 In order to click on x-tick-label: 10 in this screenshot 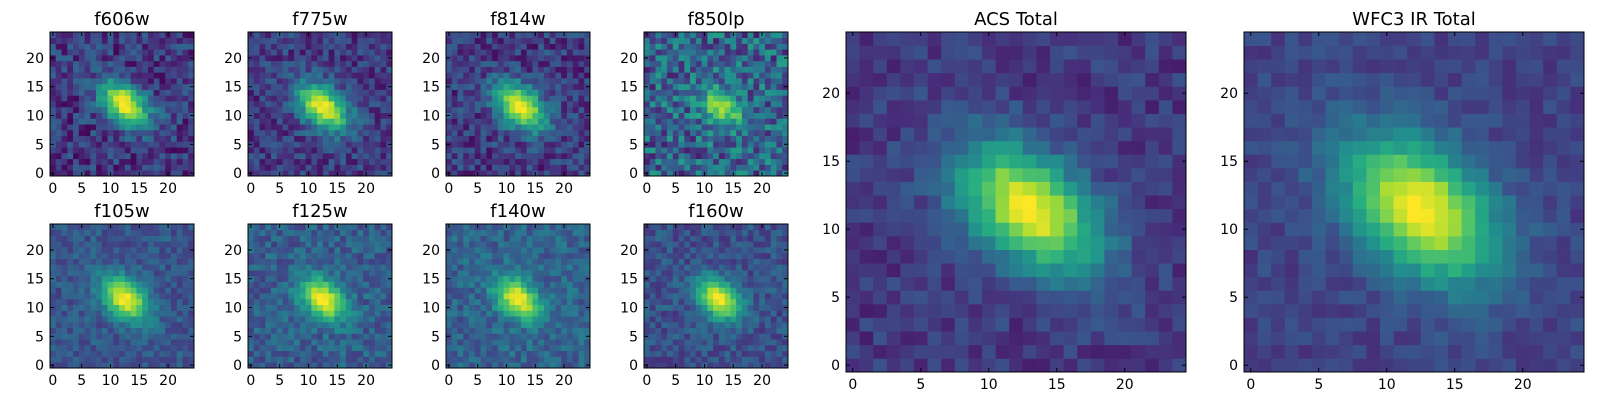, I will do `click(111, 189)`.